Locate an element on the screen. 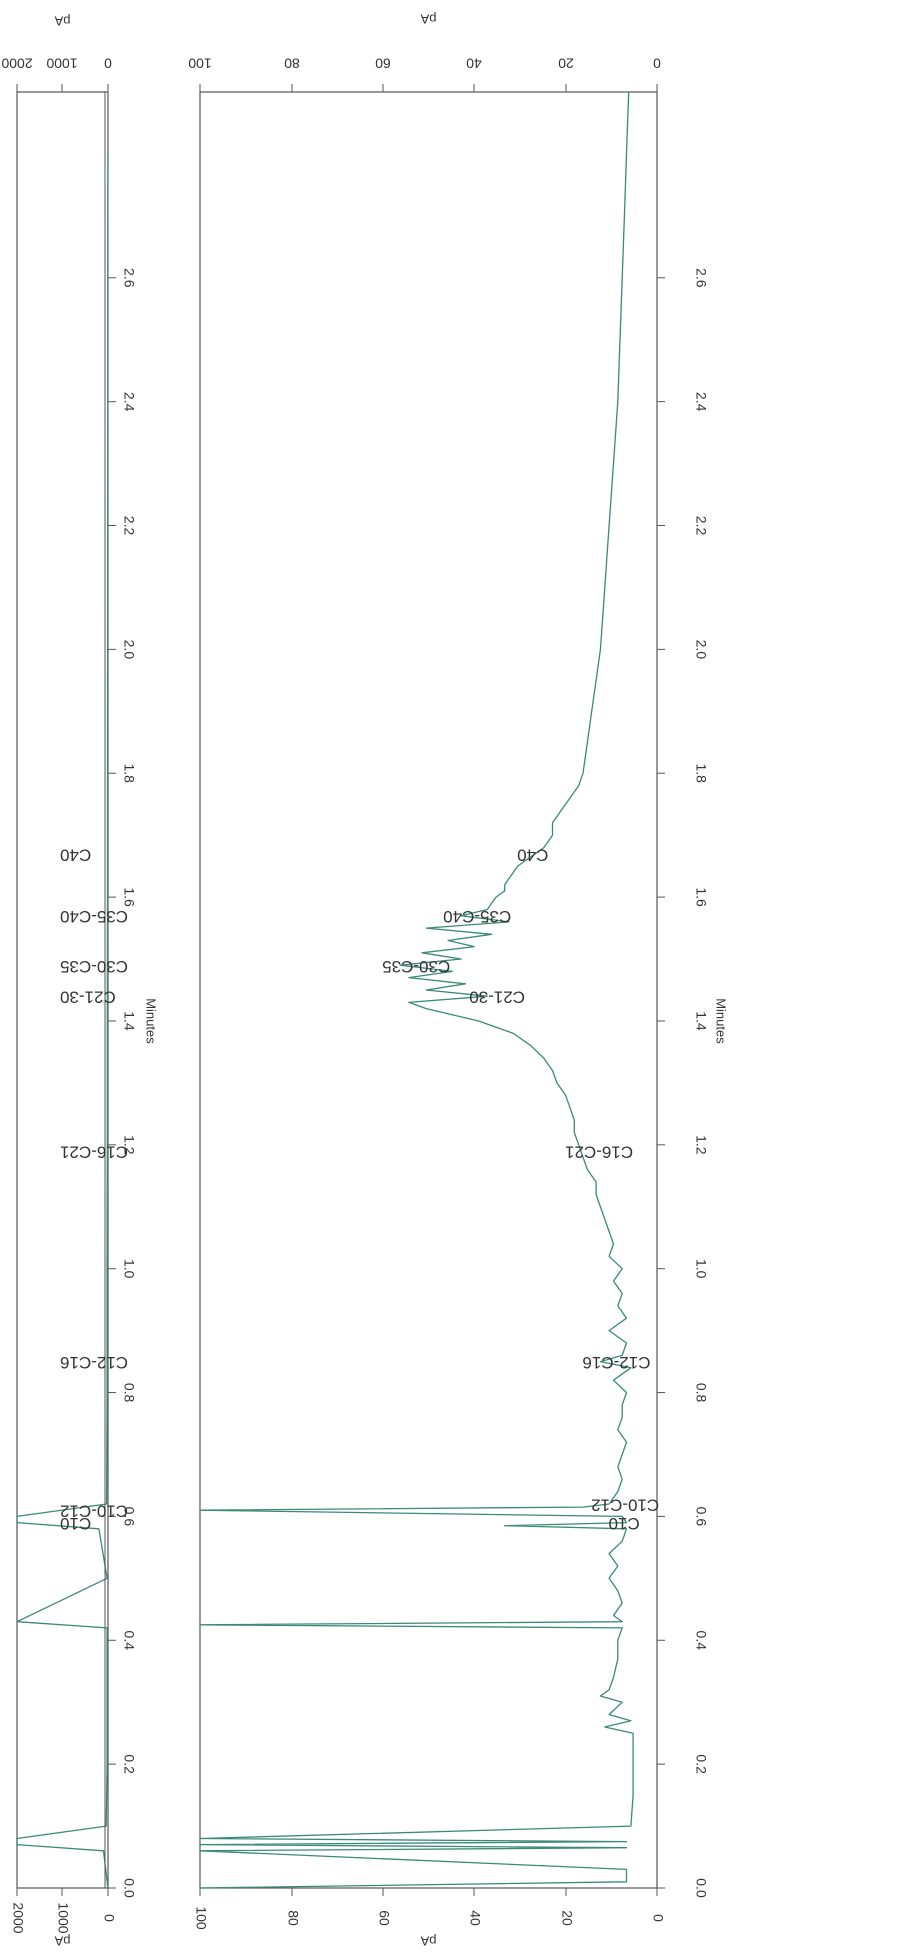 The image size is (909, 1957). y-tick-label-bottom: 40 is located at coordinates (475, 1918).